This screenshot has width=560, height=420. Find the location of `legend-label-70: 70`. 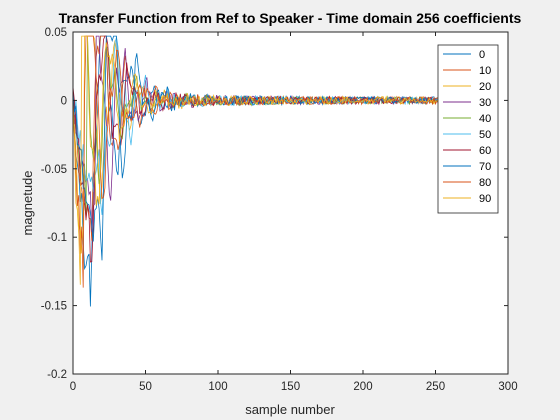

legend-label-70: 70 is located at coordinates (485, 167).